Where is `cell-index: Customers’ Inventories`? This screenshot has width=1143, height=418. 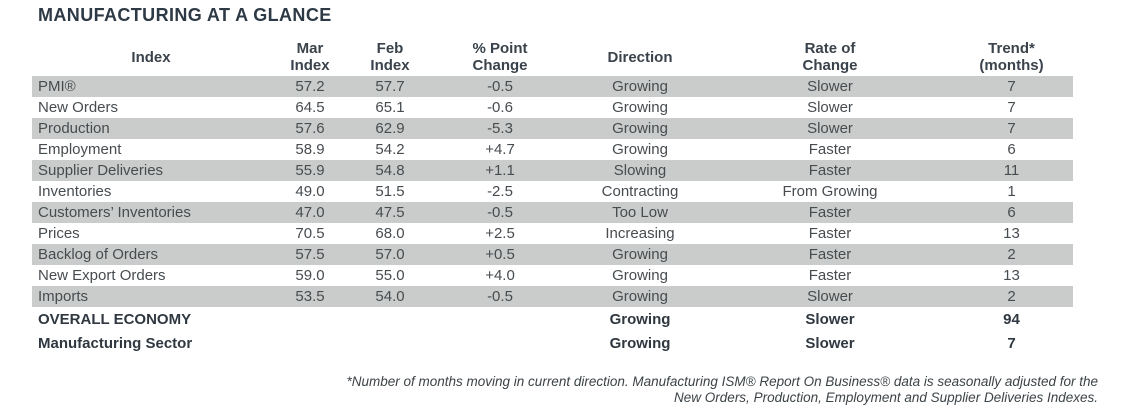
cell-index: Customers’ Inventories is located at coordinates (114, 212).